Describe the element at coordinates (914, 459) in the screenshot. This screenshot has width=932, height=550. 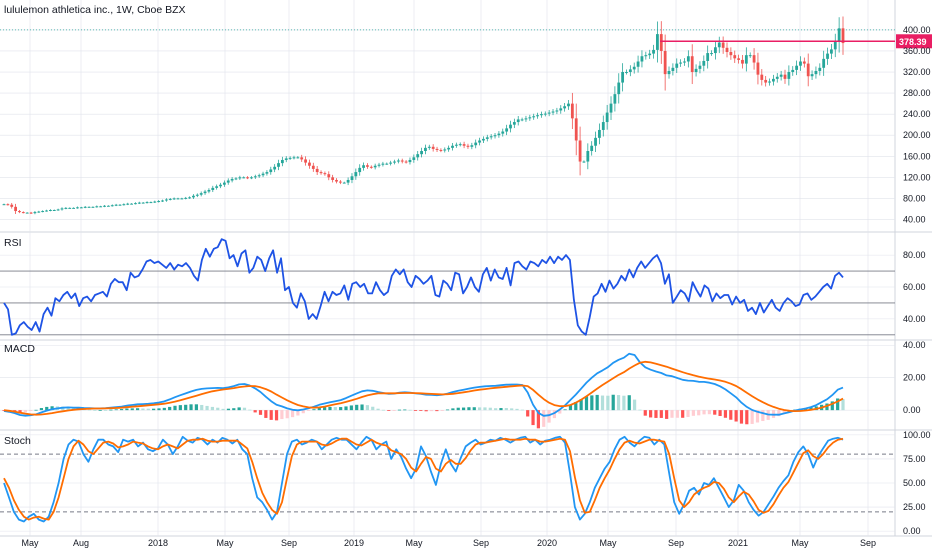
I see `y-tick-label: 75.00` at that location.